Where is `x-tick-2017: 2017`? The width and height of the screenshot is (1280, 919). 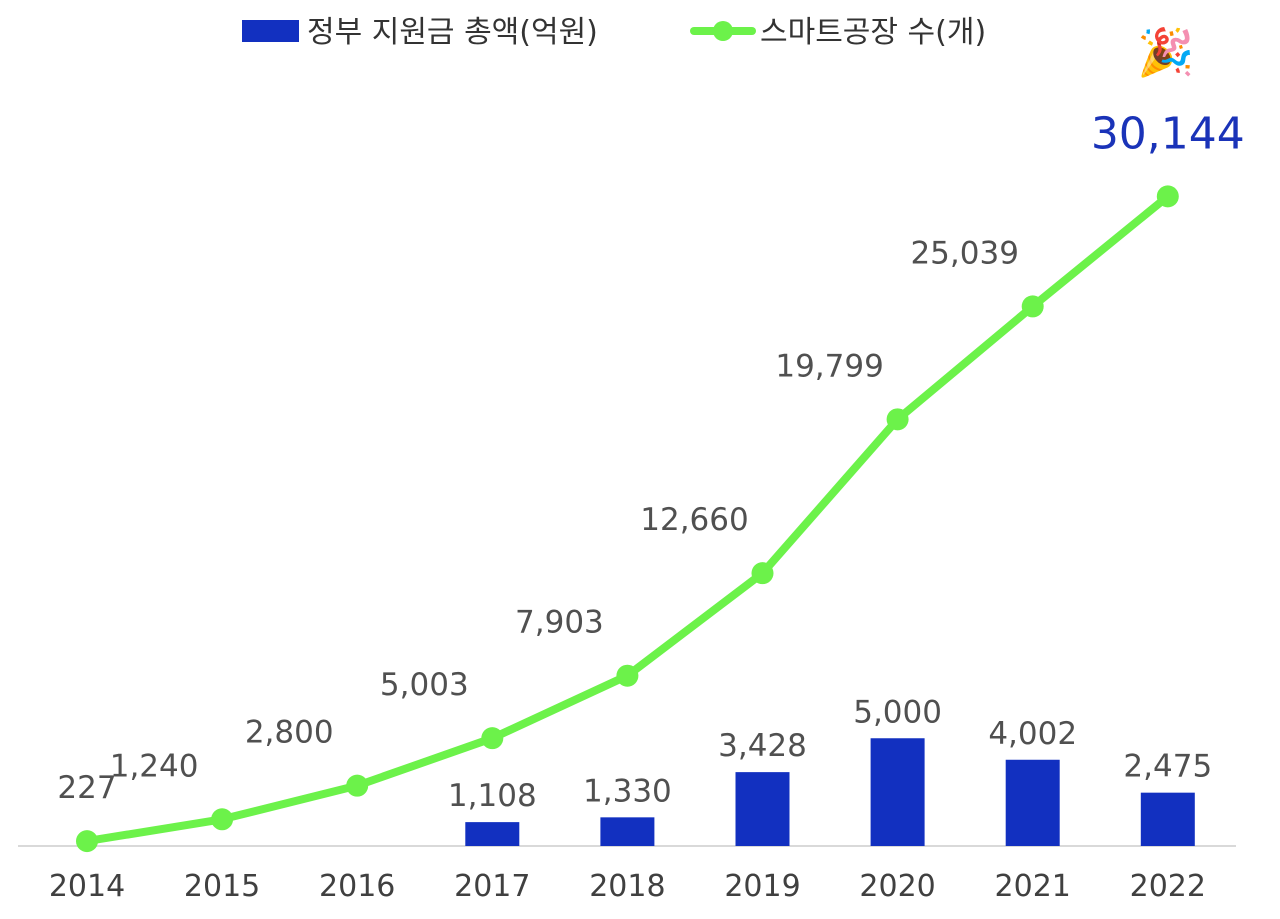 x-tick-2017: 2017 is located at coordinates (492, 886).